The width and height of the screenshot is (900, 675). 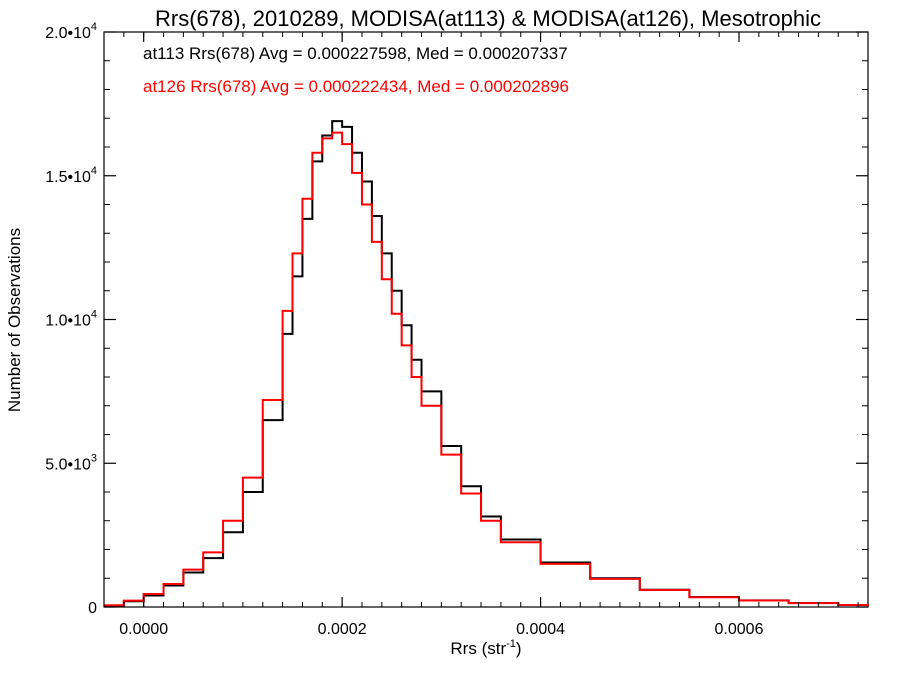 I want to click on x-axis-label: Rrs (str-1), so click(x=485, y=648).